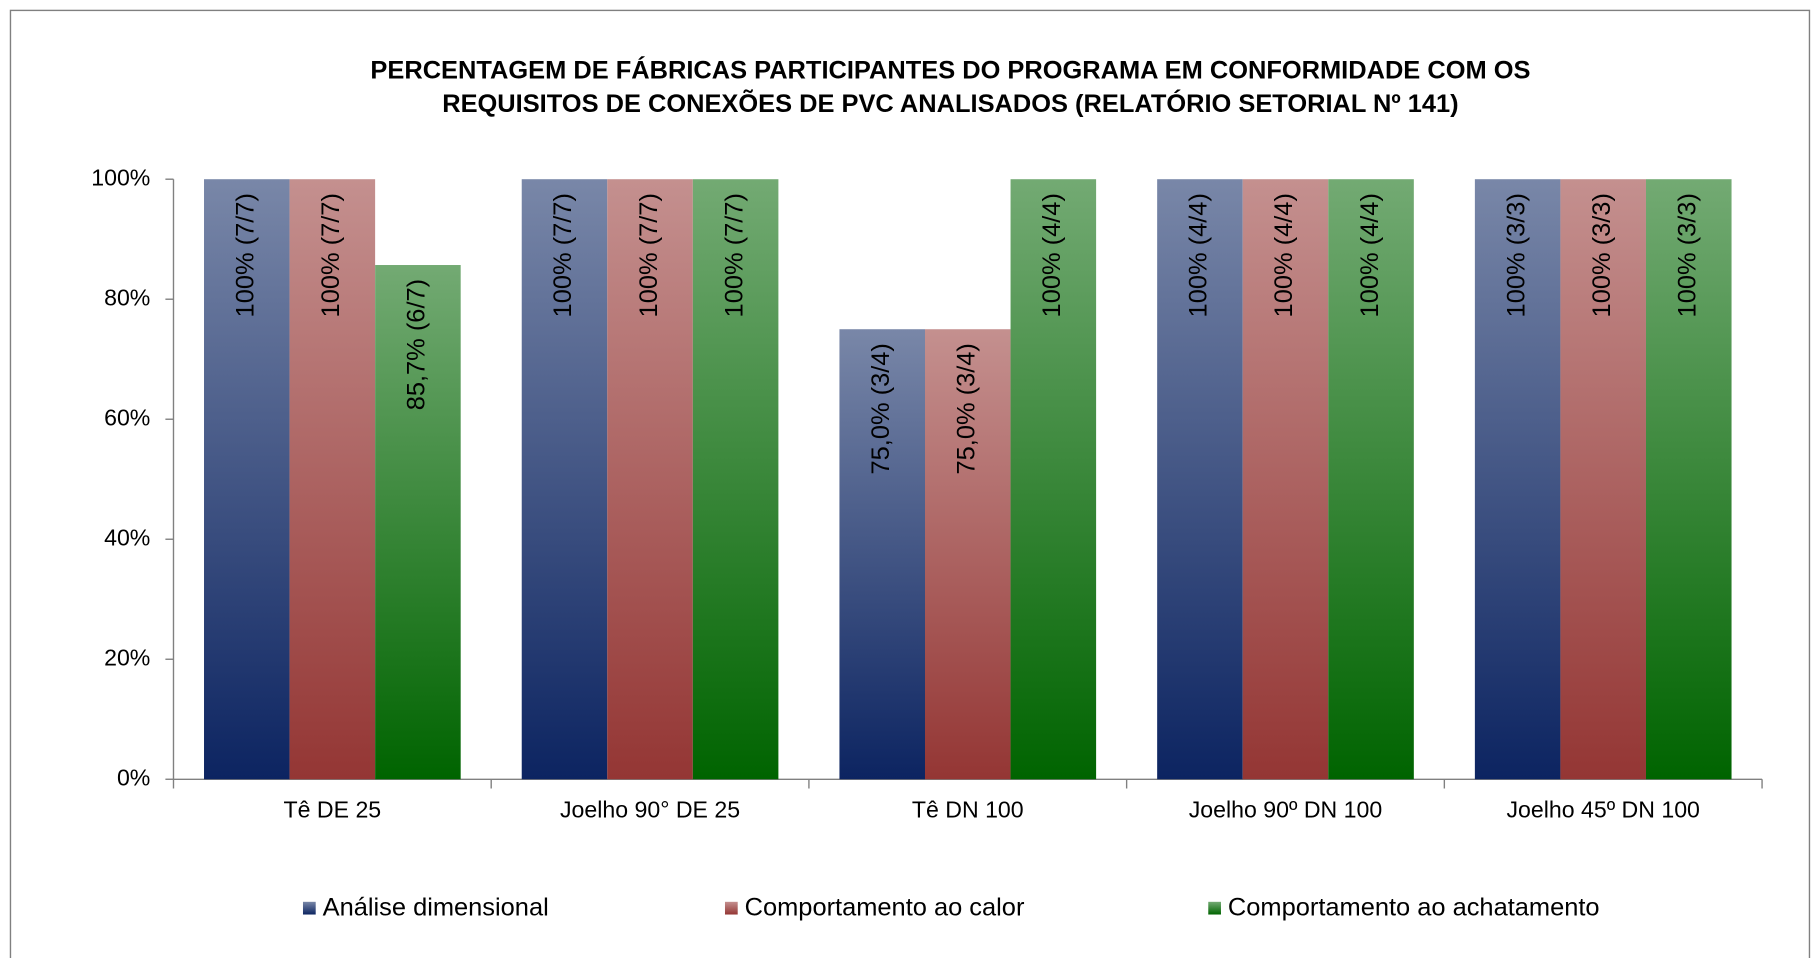 Image resolution: width=1813 pixels, height=958 pixels. I want to click on value-label: 85,7% (6/7), so click(417, 344).